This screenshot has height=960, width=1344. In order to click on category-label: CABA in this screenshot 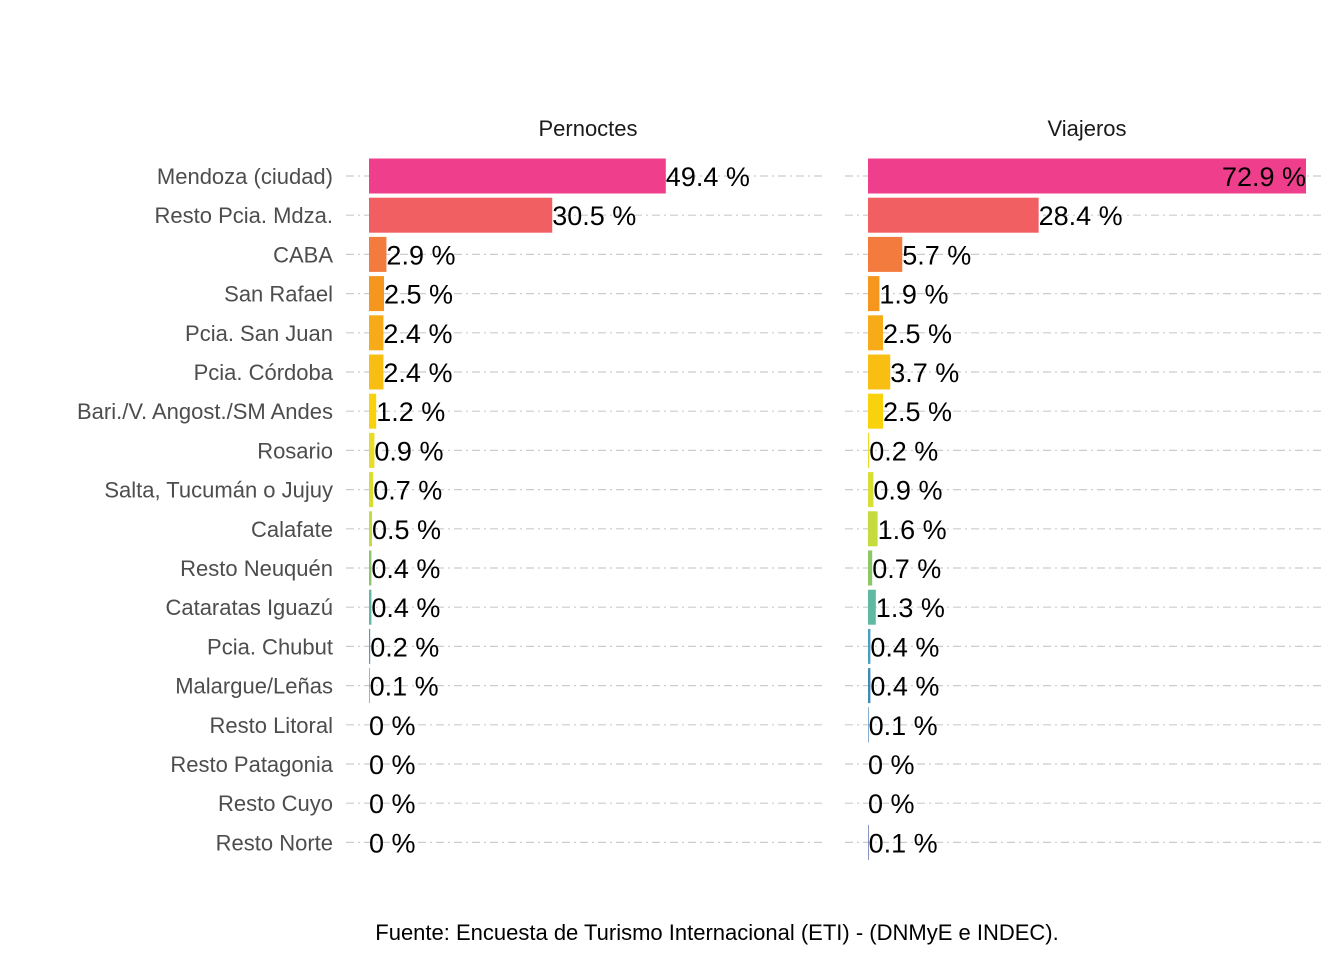, I will do `click(303, 254)`.